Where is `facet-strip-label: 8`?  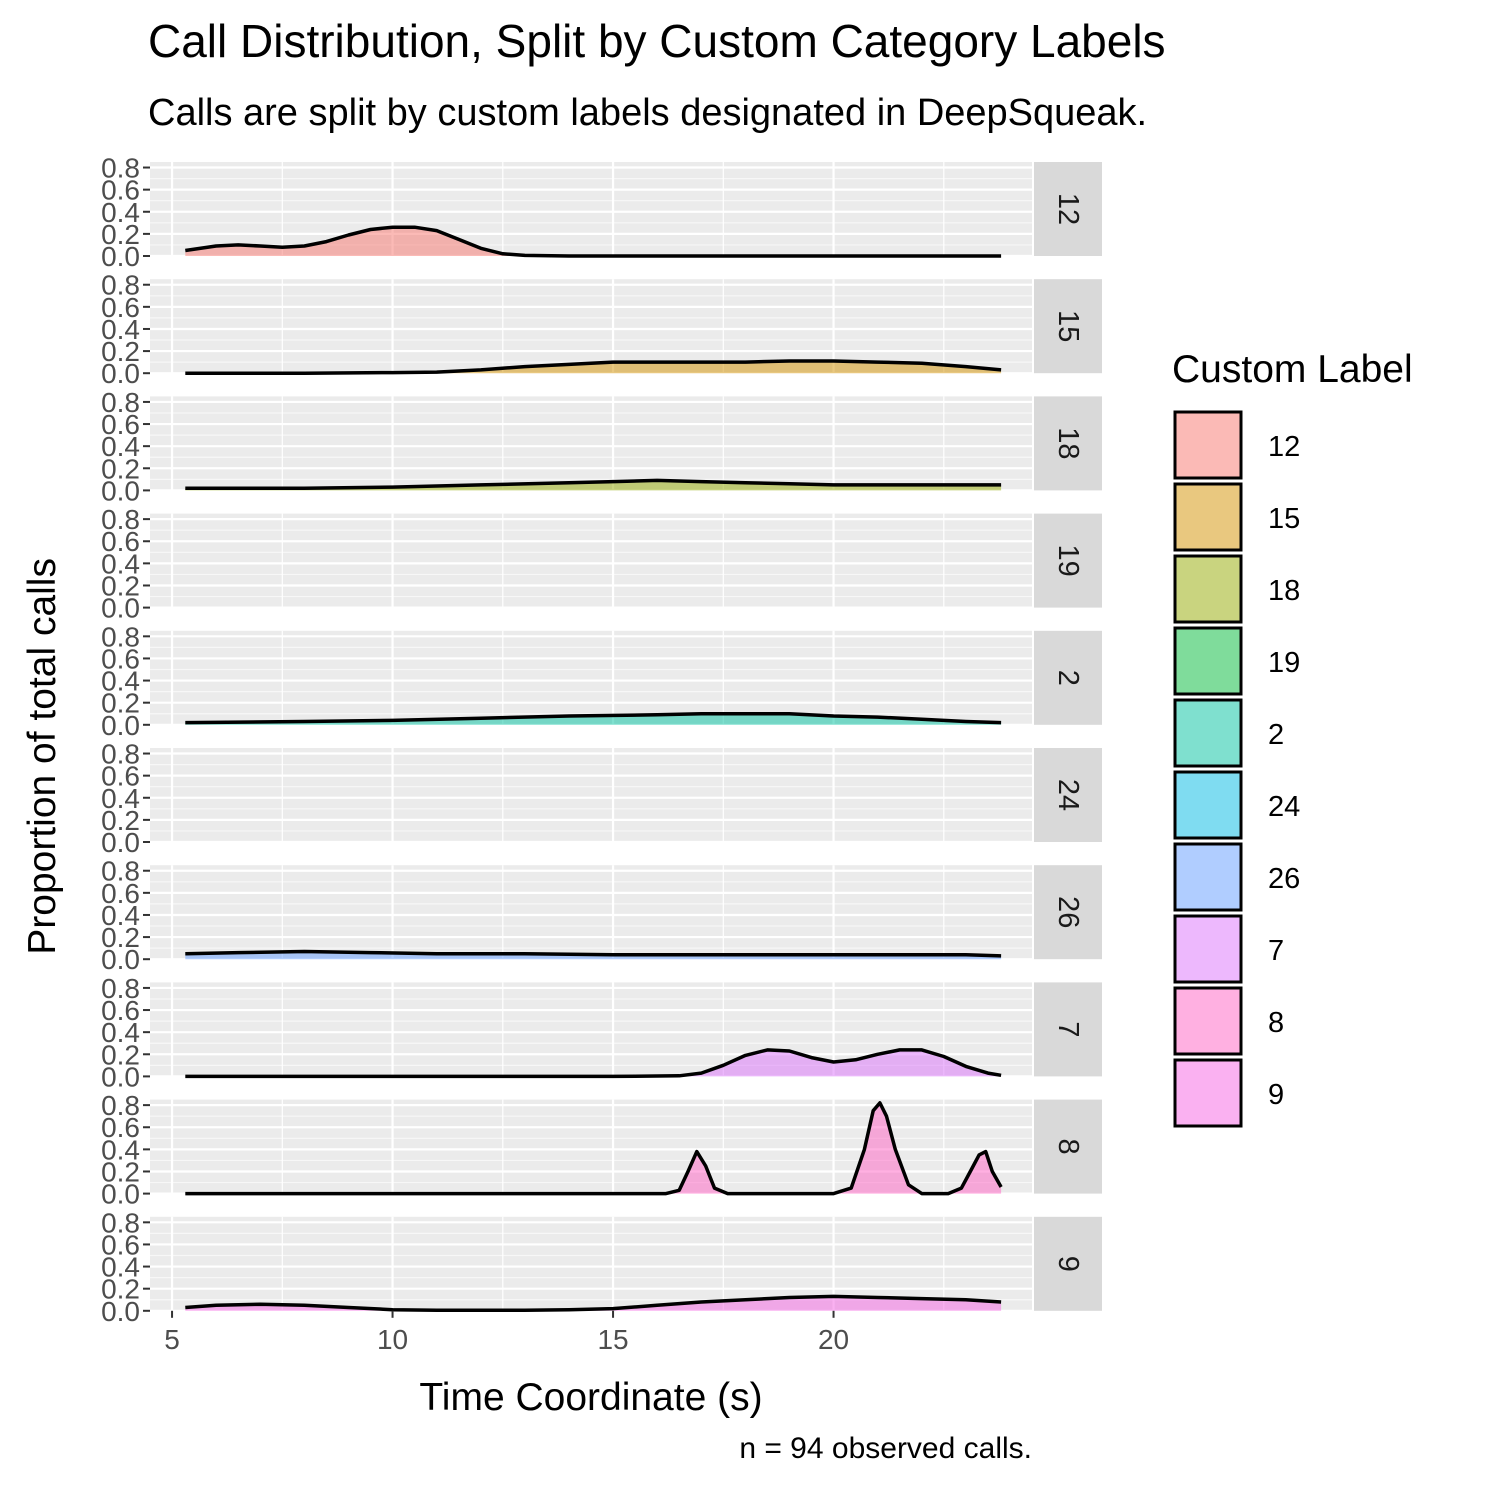
facet-strip-label: 8 is located at coordinates (1068, 1147).